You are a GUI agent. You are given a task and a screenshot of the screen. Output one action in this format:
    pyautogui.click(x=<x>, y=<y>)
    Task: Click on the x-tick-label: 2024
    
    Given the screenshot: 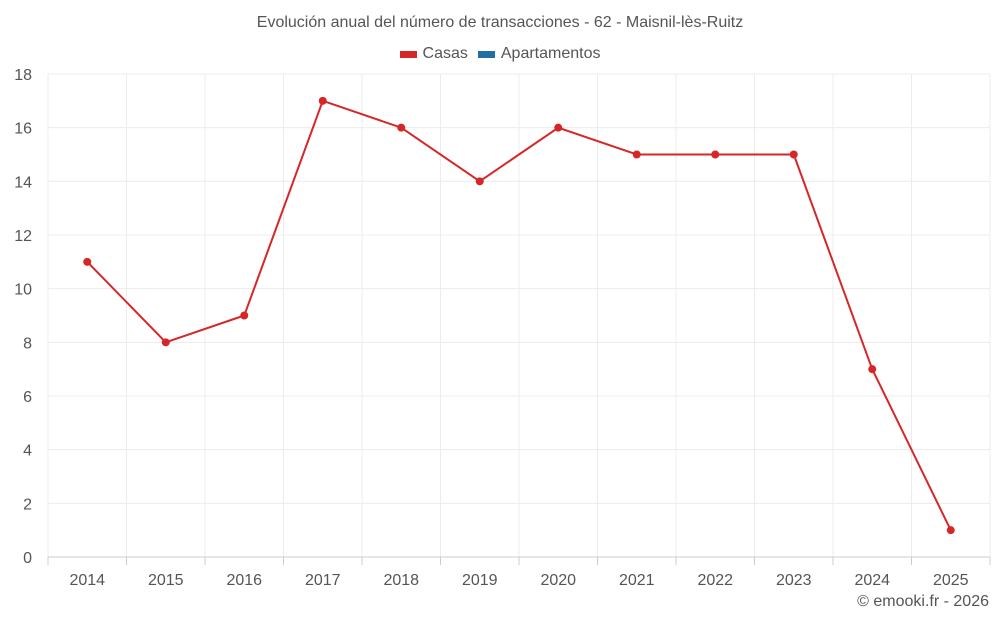 What is the action you would take?
    pyautogui.click(x=872, y=580)
    